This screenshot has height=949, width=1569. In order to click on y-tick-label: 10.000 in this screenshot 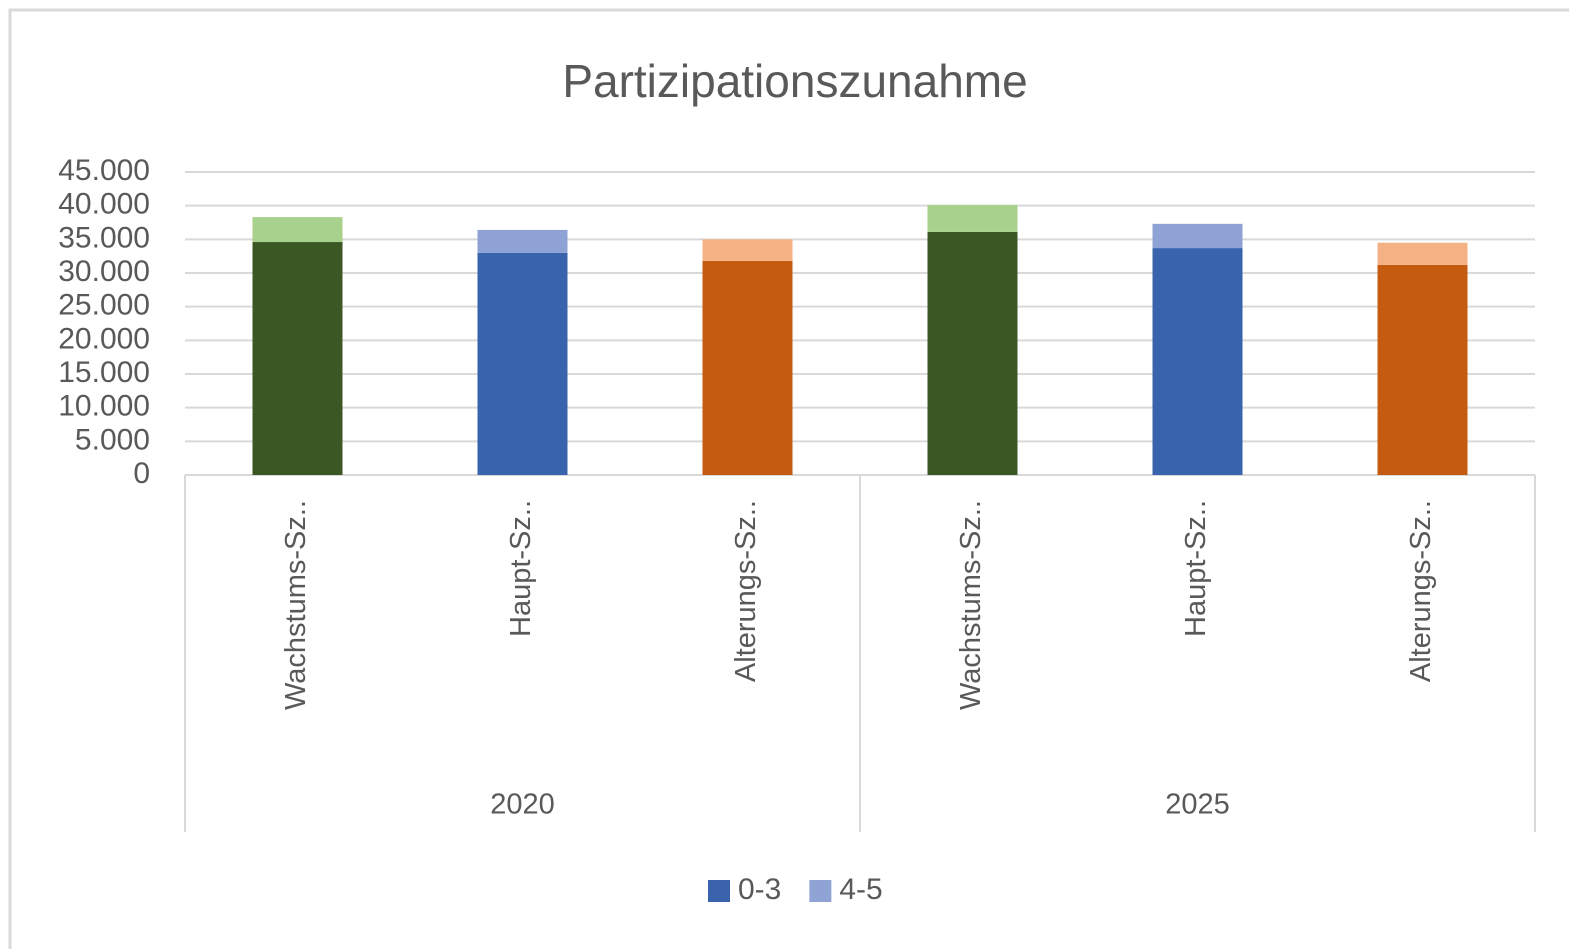, I will do `click(104, 406)`.